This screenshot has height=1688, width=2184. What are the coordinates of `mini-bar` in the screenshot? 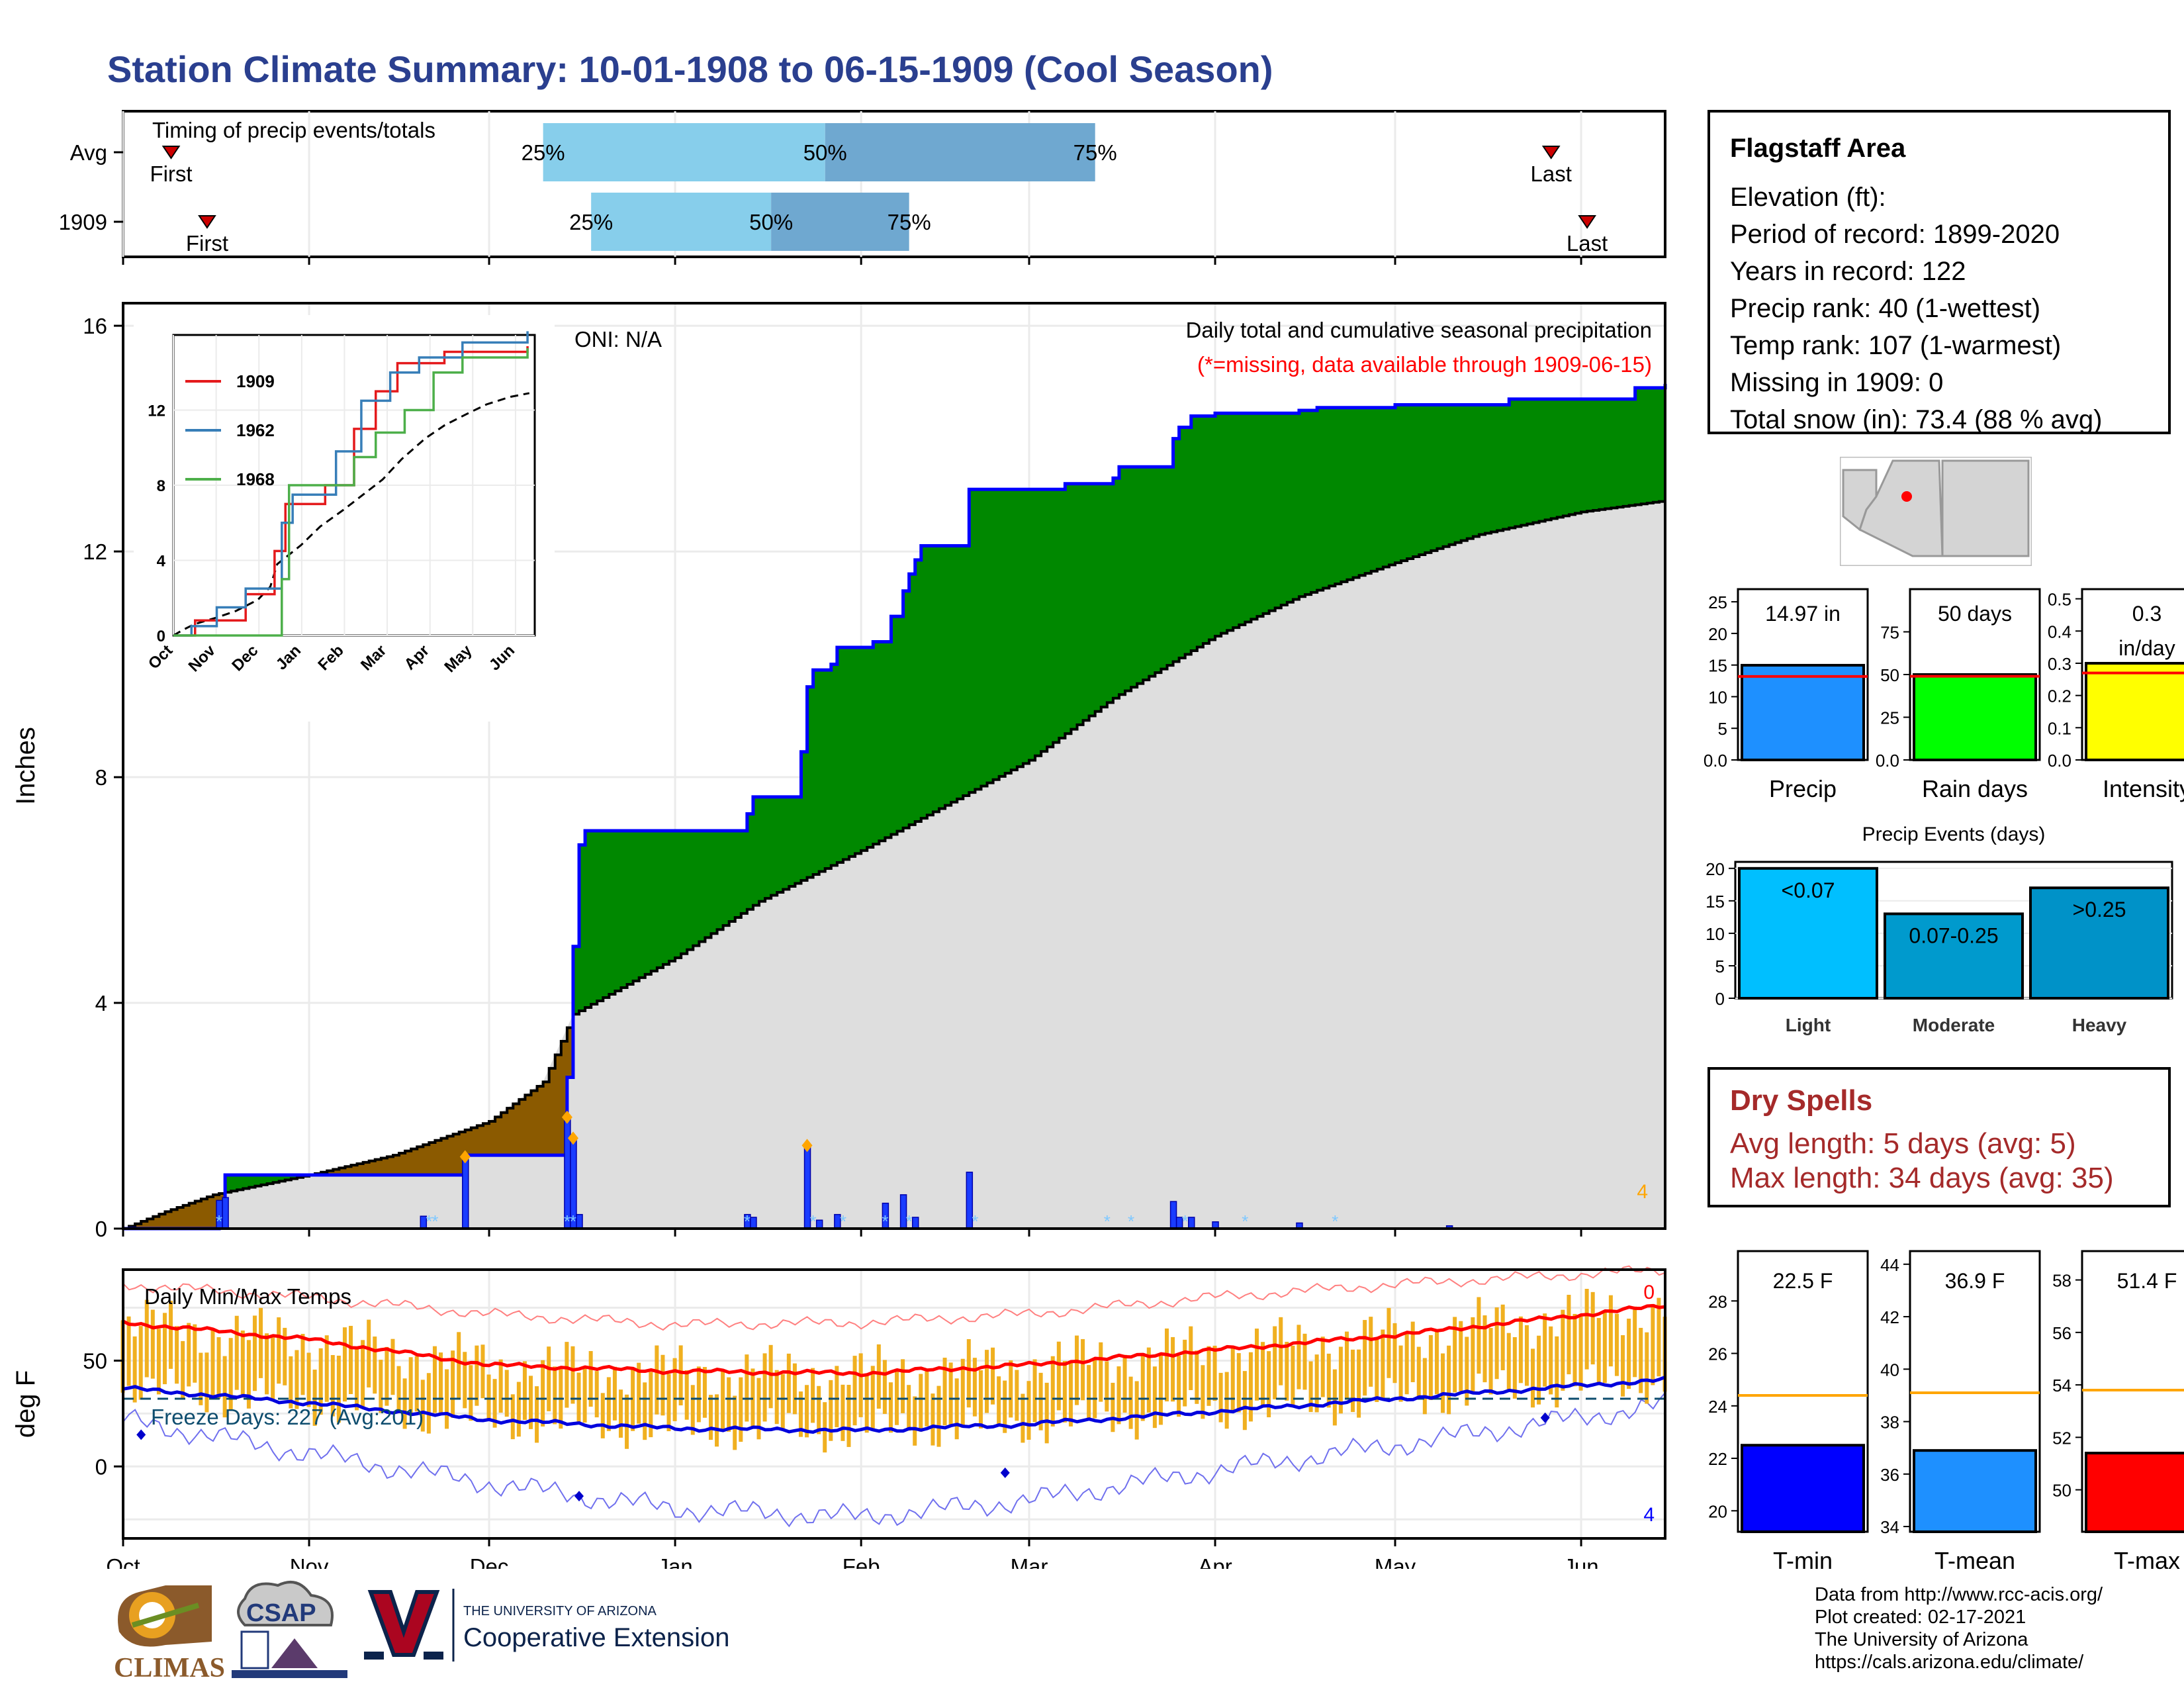 It's located at (1803, 712).